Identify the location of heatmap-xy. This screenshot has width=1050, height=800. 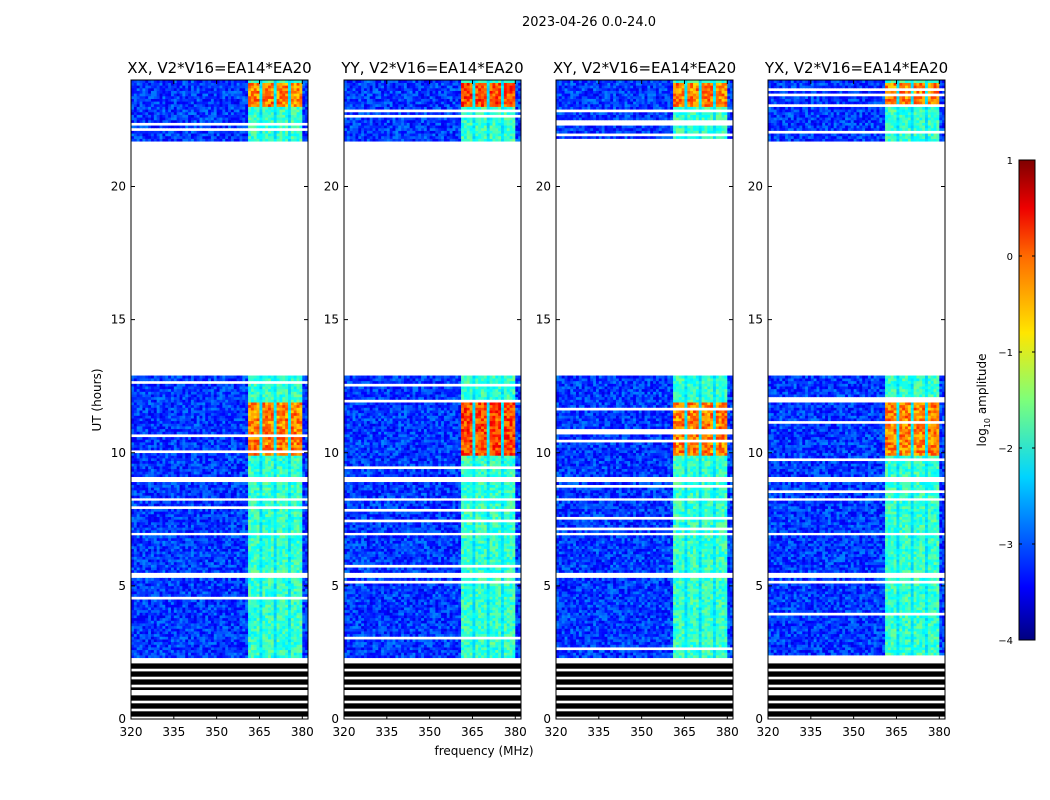
(644, 399).